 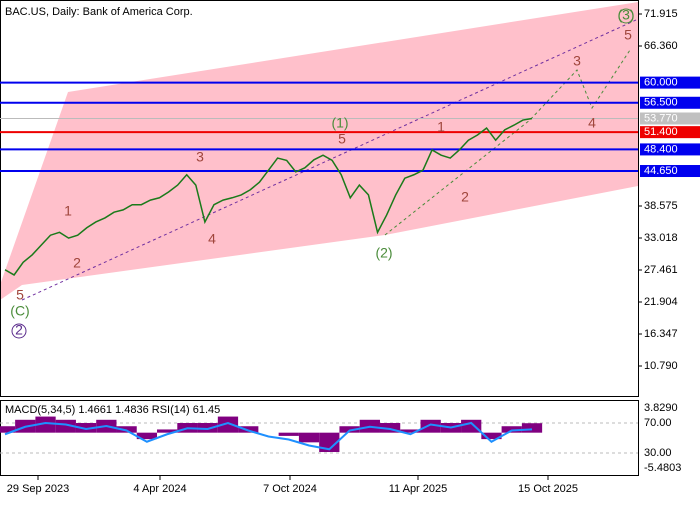 I want to click on price-label: 53.770, so click(x=661, y=118).